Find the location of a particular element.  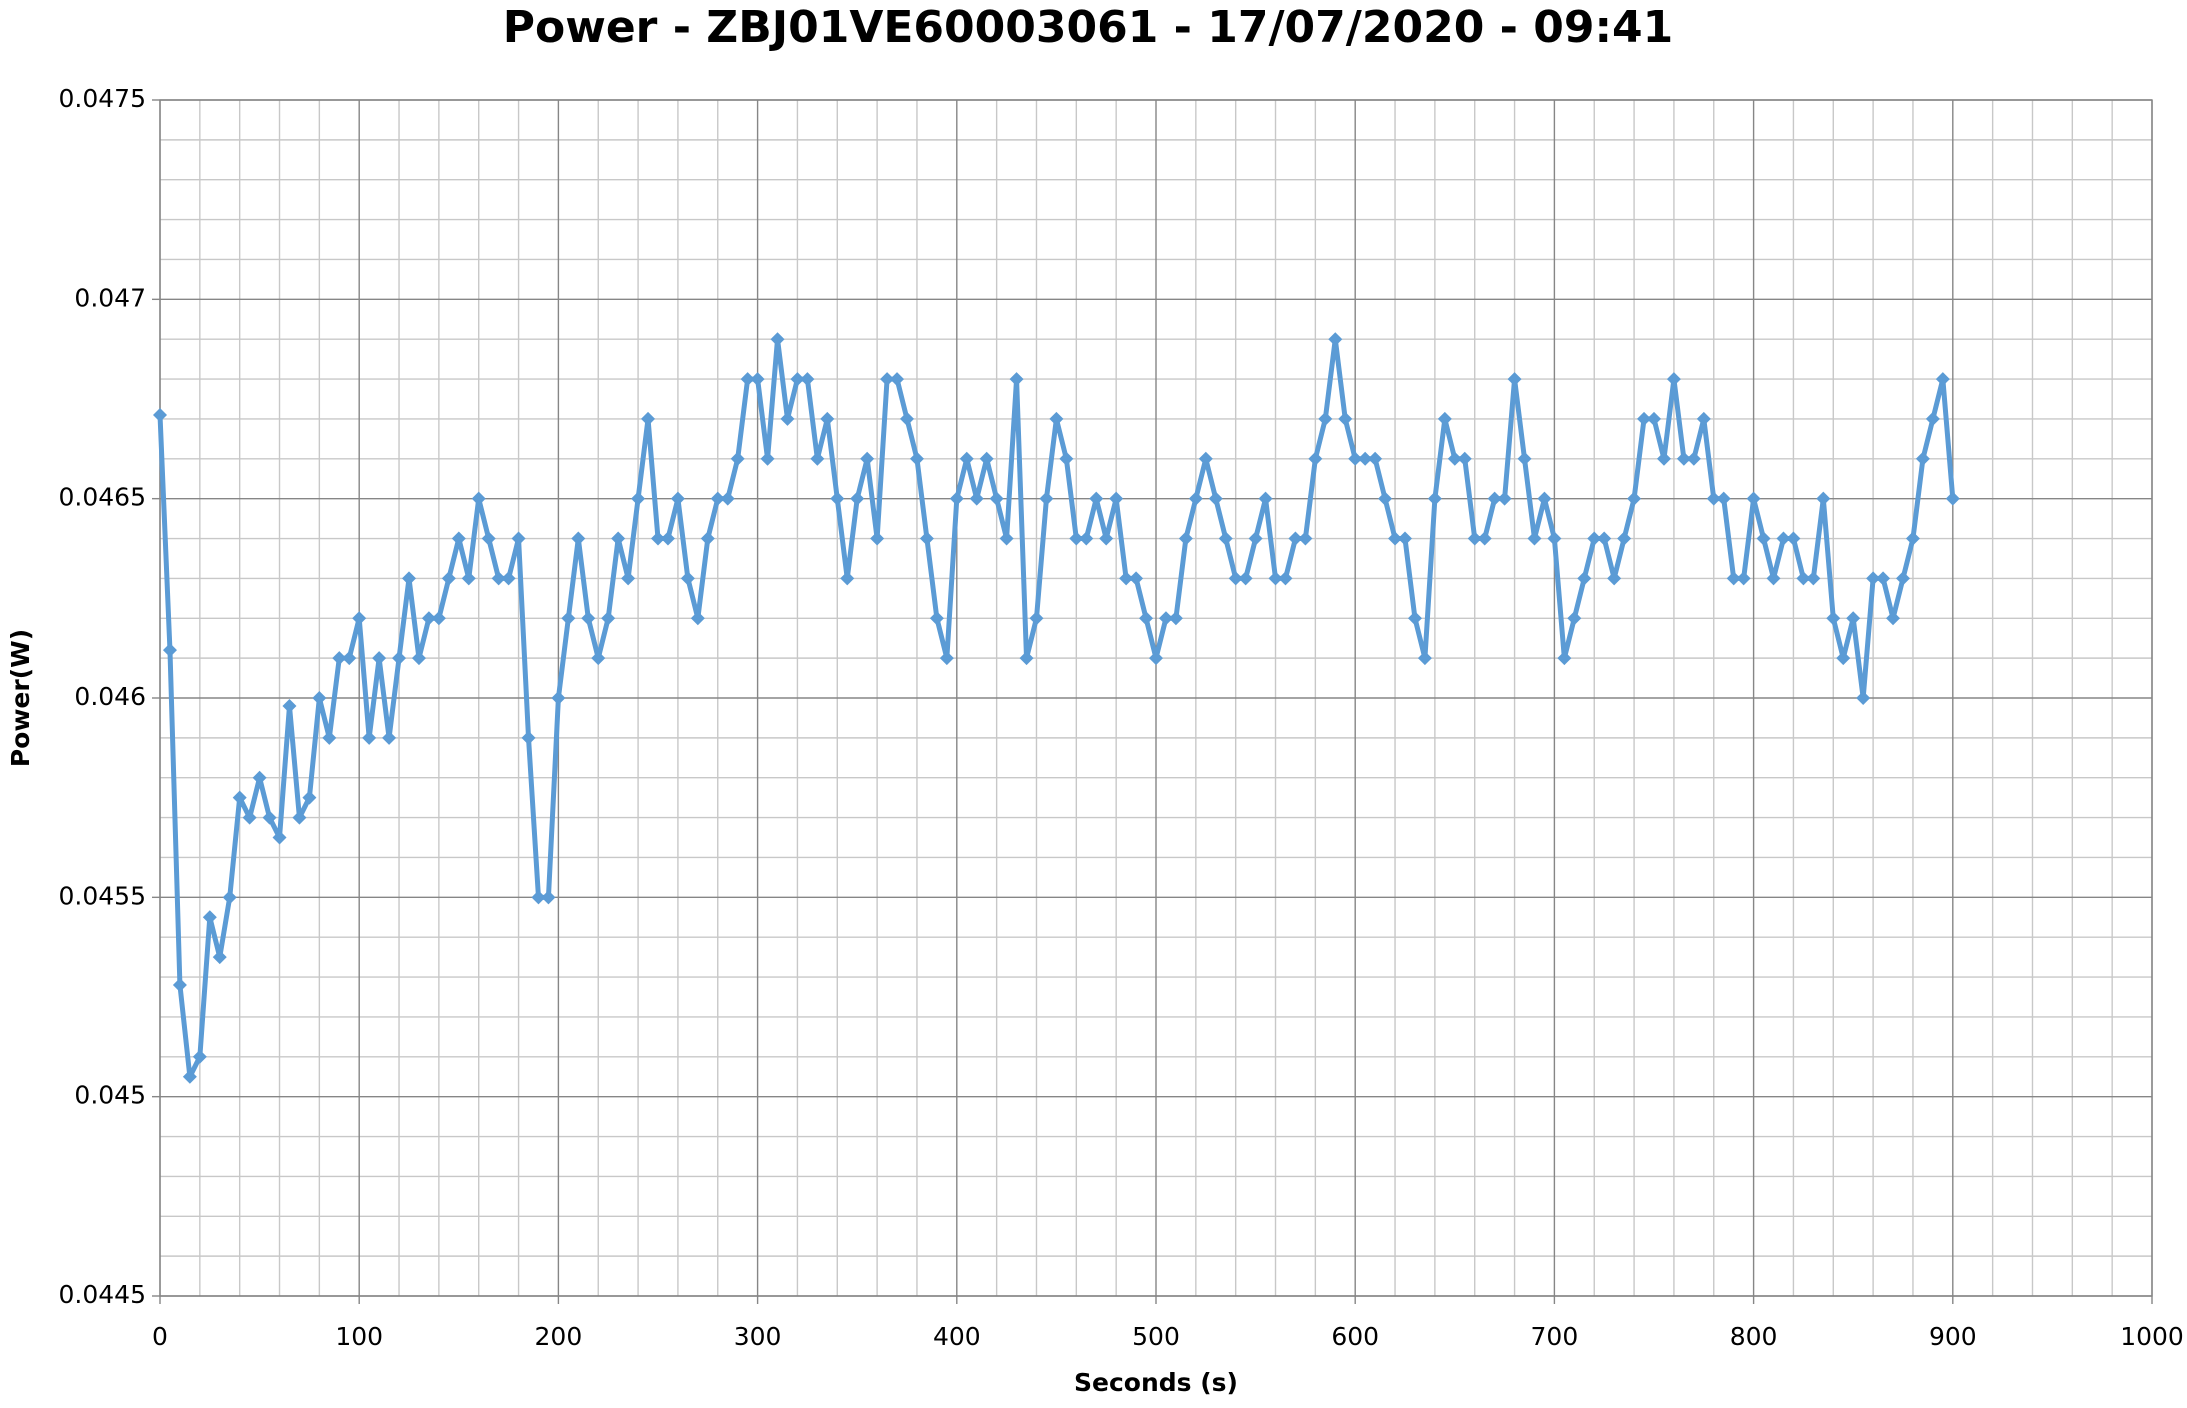

x-tick-label: 100 is located at coordinates (359, 1336).